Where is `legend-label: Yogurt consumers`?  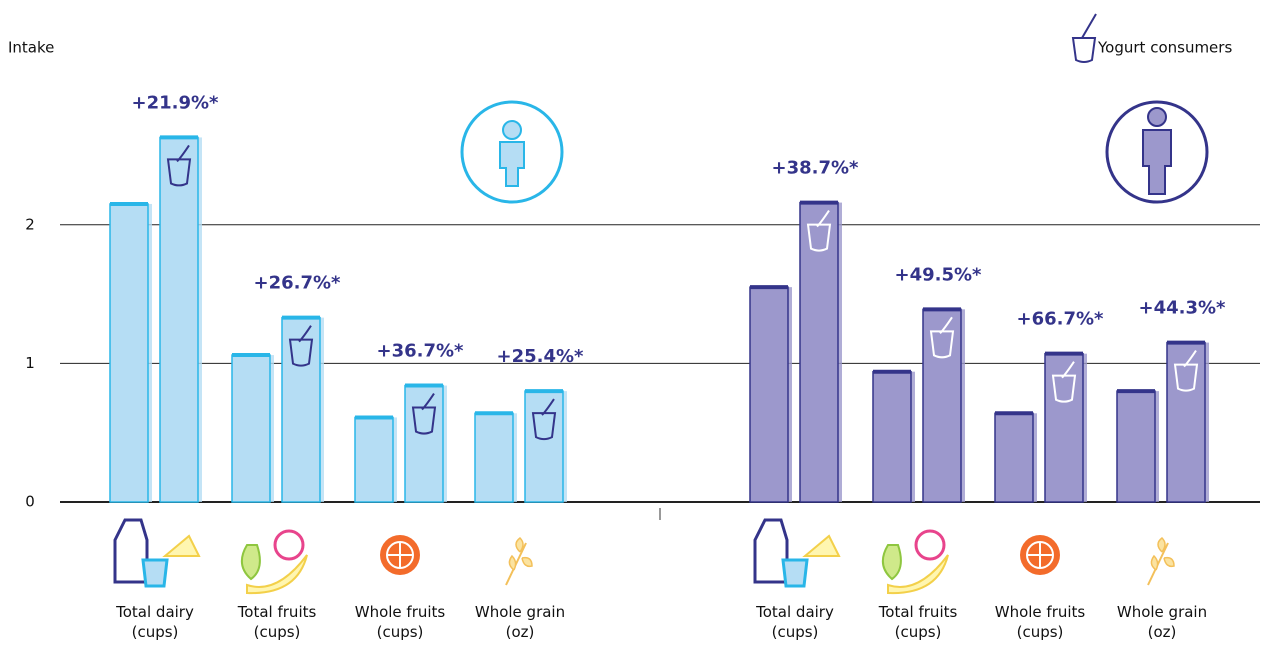 legend-label: Yogurt consumers is located at coordinates (1164, 48).